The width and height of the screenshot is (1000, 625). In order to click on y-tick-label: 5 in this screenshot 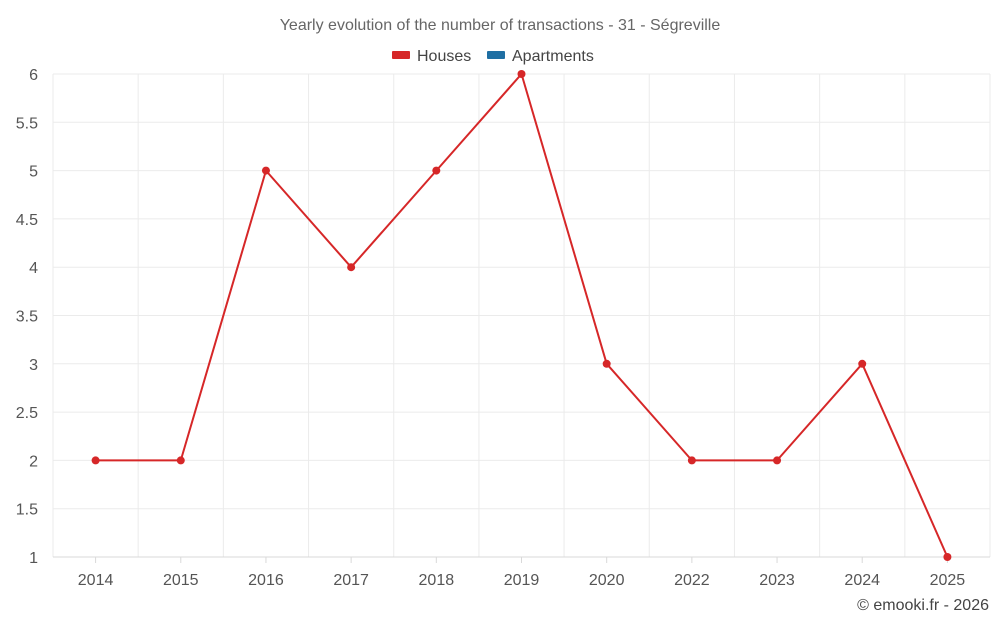, I will do `click(33, 172)`.